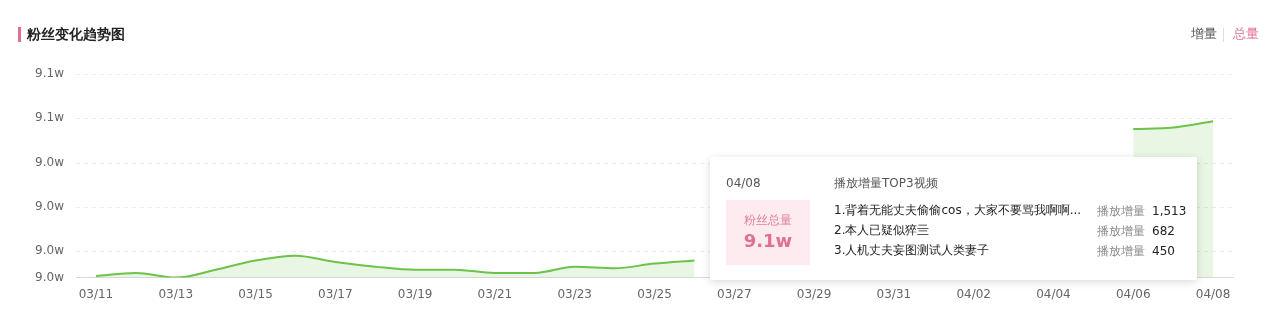 This screenshot has height=324, width=1280. I want to click on annotation: 2.本人已疑似猝亖, so click(882, 230).